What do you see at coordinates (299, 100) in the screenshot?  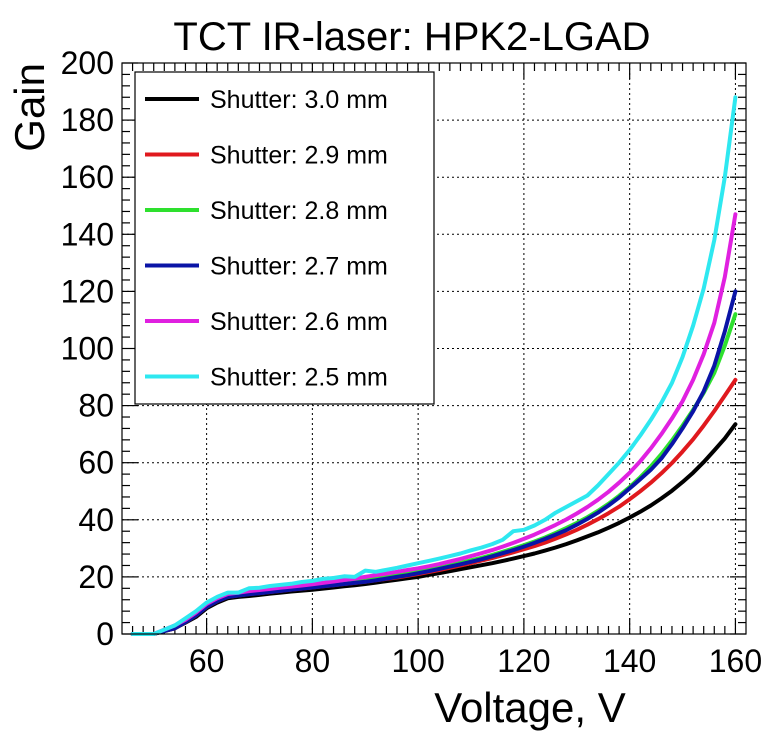 I see `legend-label: Shutter: 3.0 mm` at bounding box center [299, 100].